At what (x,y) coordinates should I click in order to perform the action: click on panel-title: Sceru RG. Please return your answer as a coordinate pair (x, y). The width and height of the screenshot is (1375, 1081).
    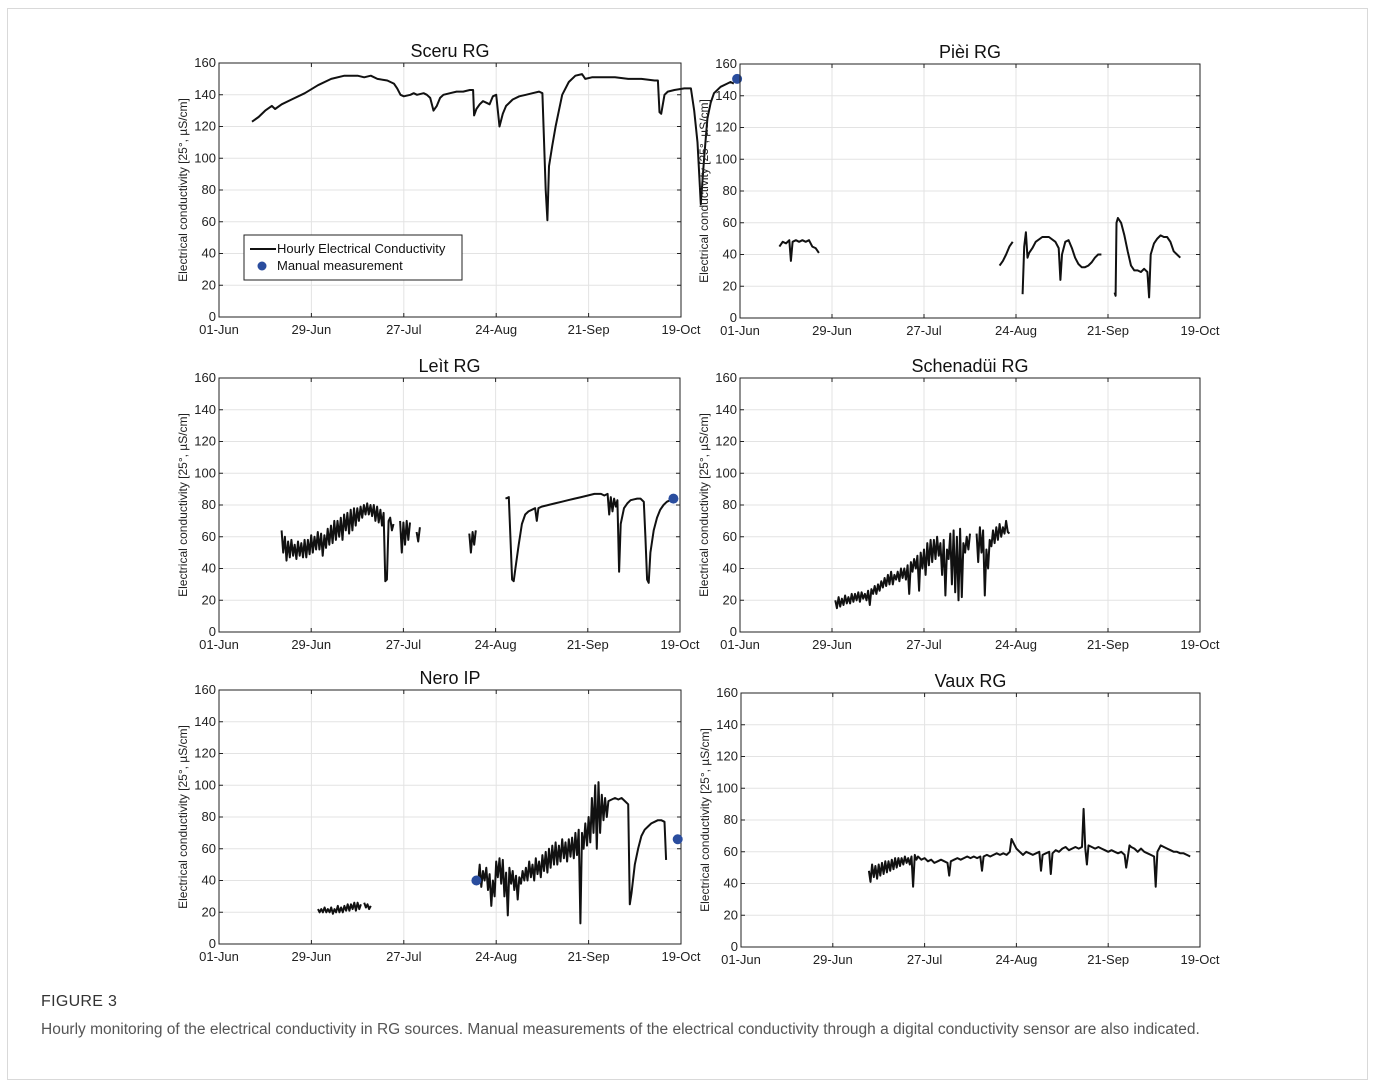
    Looking at the image, I should click on (449, 51).